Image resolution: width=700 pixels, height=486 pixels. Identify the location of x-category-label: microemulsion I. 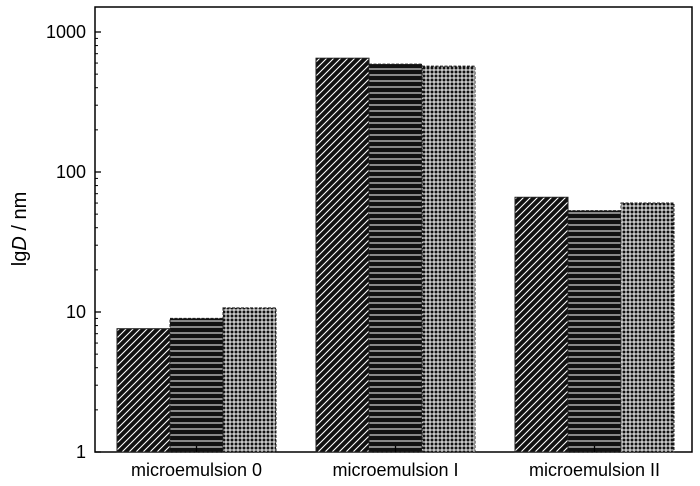
(395, 470).